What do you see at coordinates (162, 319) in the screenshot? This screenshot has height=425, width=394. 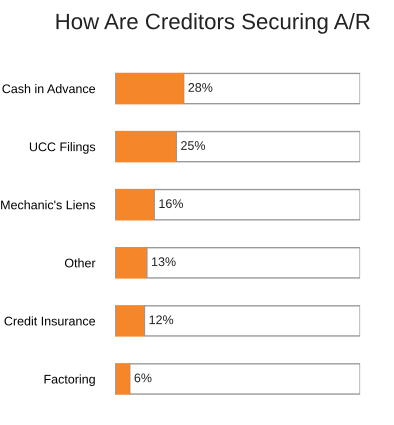 I see `data-label: 12%` at bounding box center [162, 319].